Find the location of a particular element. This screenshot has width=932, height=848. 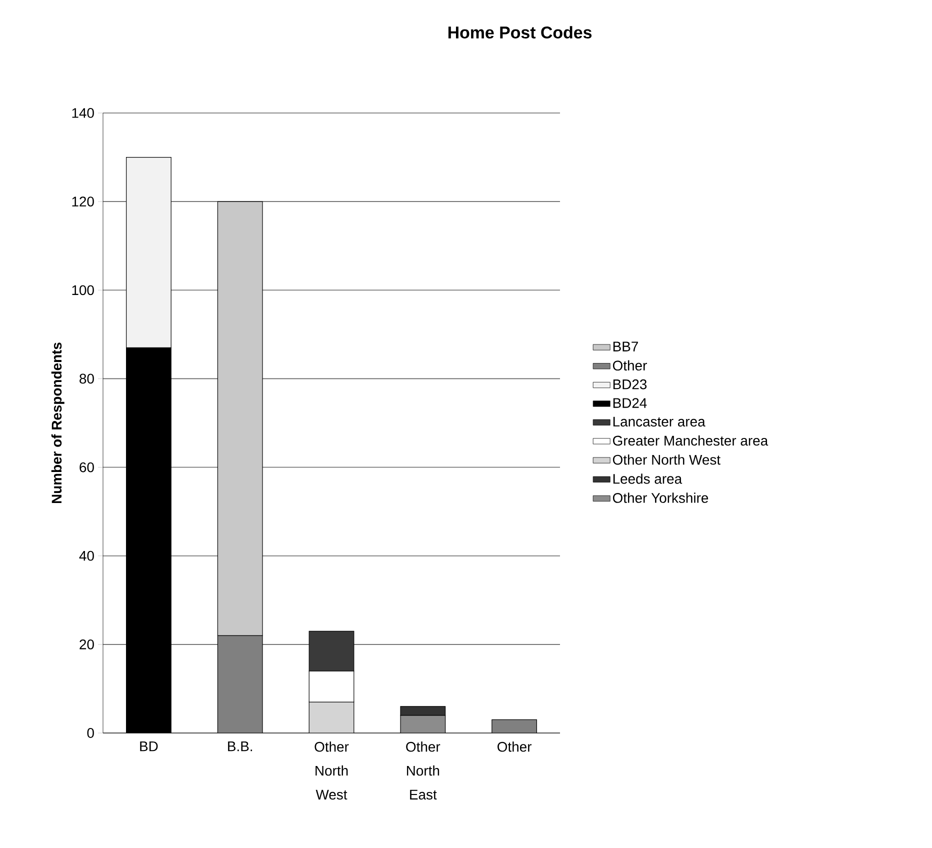

legend-label: Leeds area is located at coordinates (647, 479).